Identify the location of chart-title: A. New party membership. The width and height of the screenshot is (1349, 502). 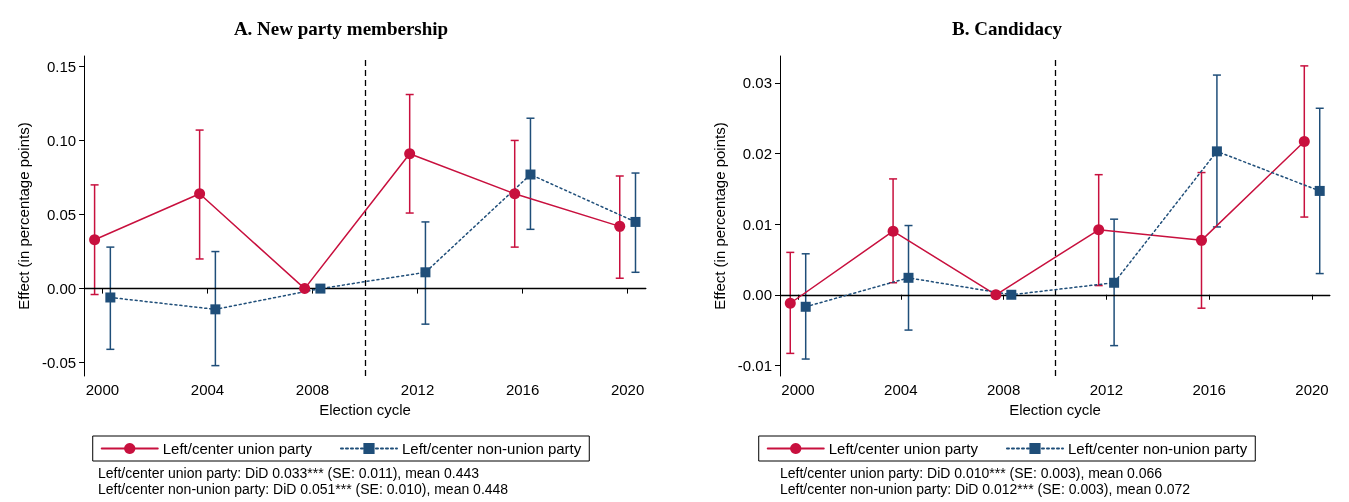
(341, 28).